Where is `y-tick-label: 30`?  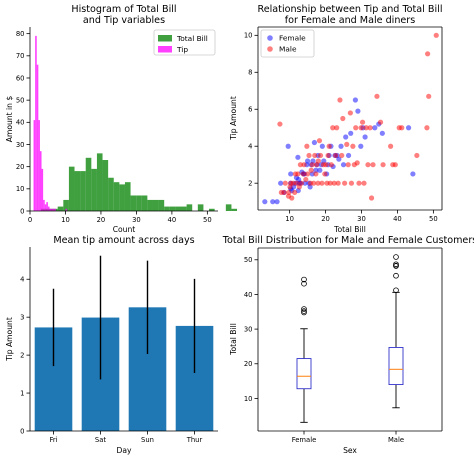 y-tick-label: 30 is located at coordinates (248, 330).